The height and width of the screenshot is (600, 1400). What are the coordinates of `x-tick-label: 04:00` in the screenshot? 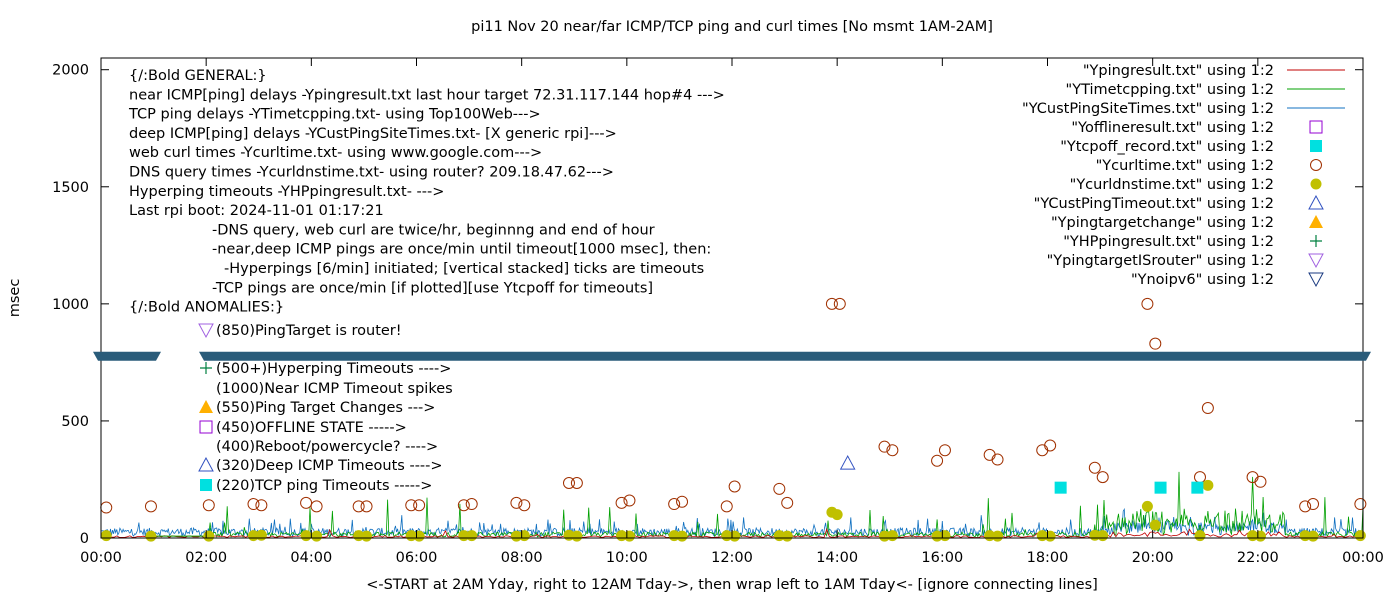 It's located at (311, 558).